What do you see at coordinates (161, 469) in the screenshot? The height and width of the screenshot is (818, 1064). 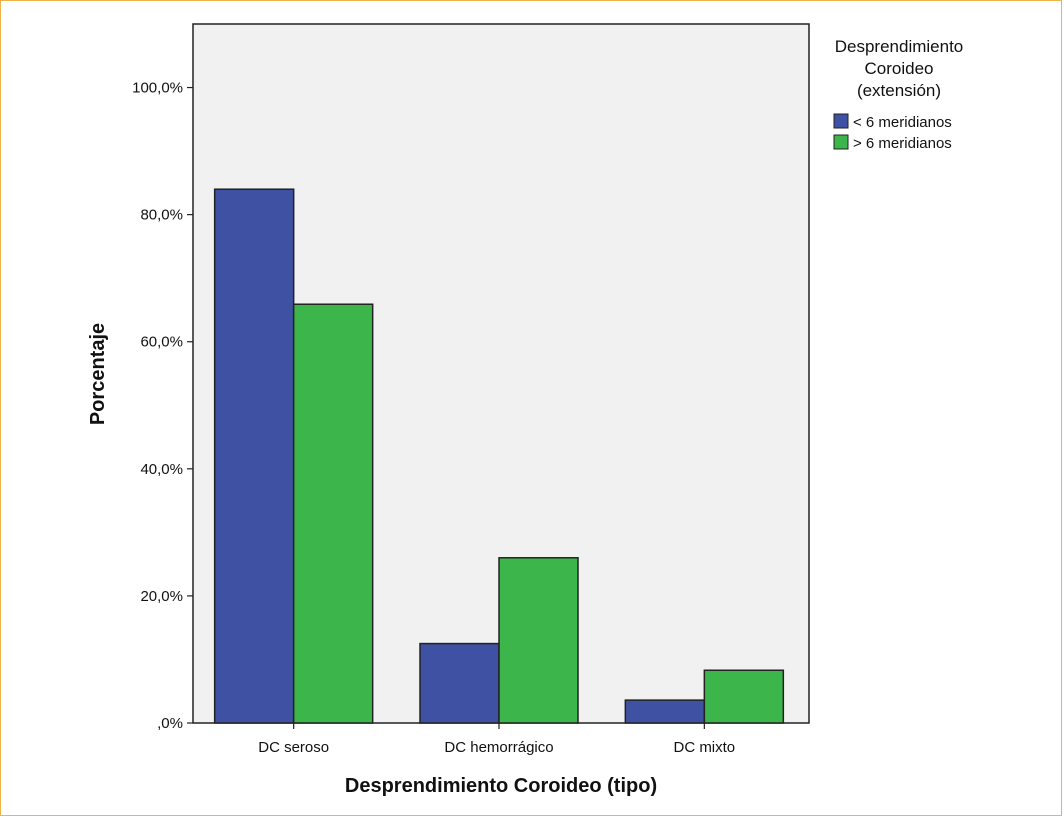 I see `y-tick-label: 40,0%` at bounding box center [161, 469].